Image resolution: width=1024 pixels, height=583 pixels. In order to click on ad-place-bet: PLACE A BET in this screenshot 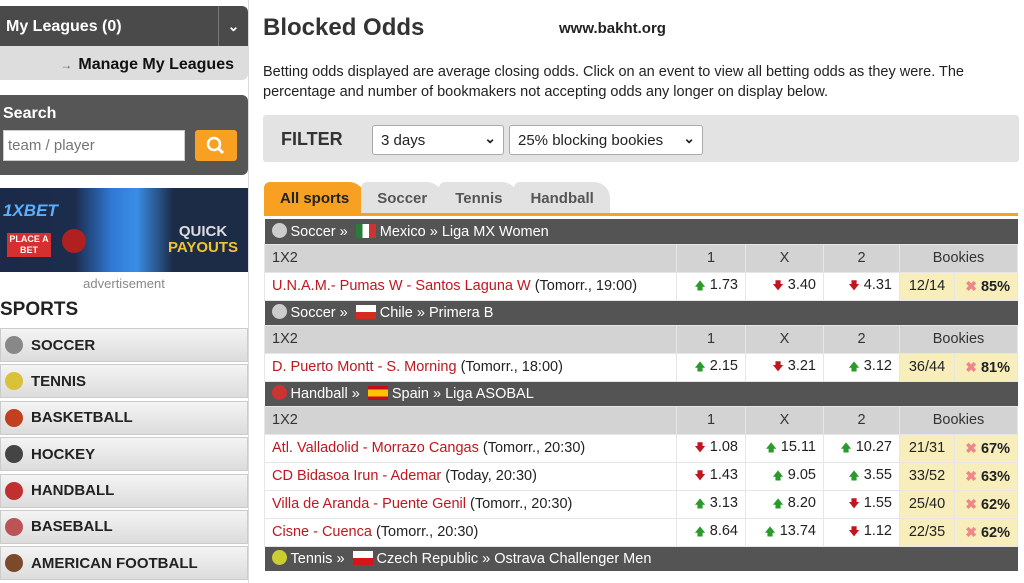, I will do `click(29, 245)`.